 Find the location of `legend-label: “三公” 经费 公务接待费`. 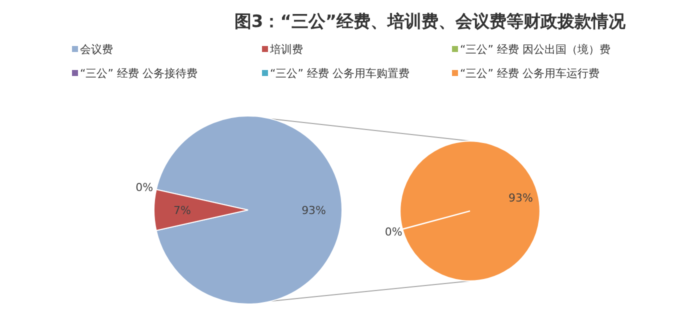

legend-label: “三公” 经费 公务接待费 is located at coordinates (139, 73).